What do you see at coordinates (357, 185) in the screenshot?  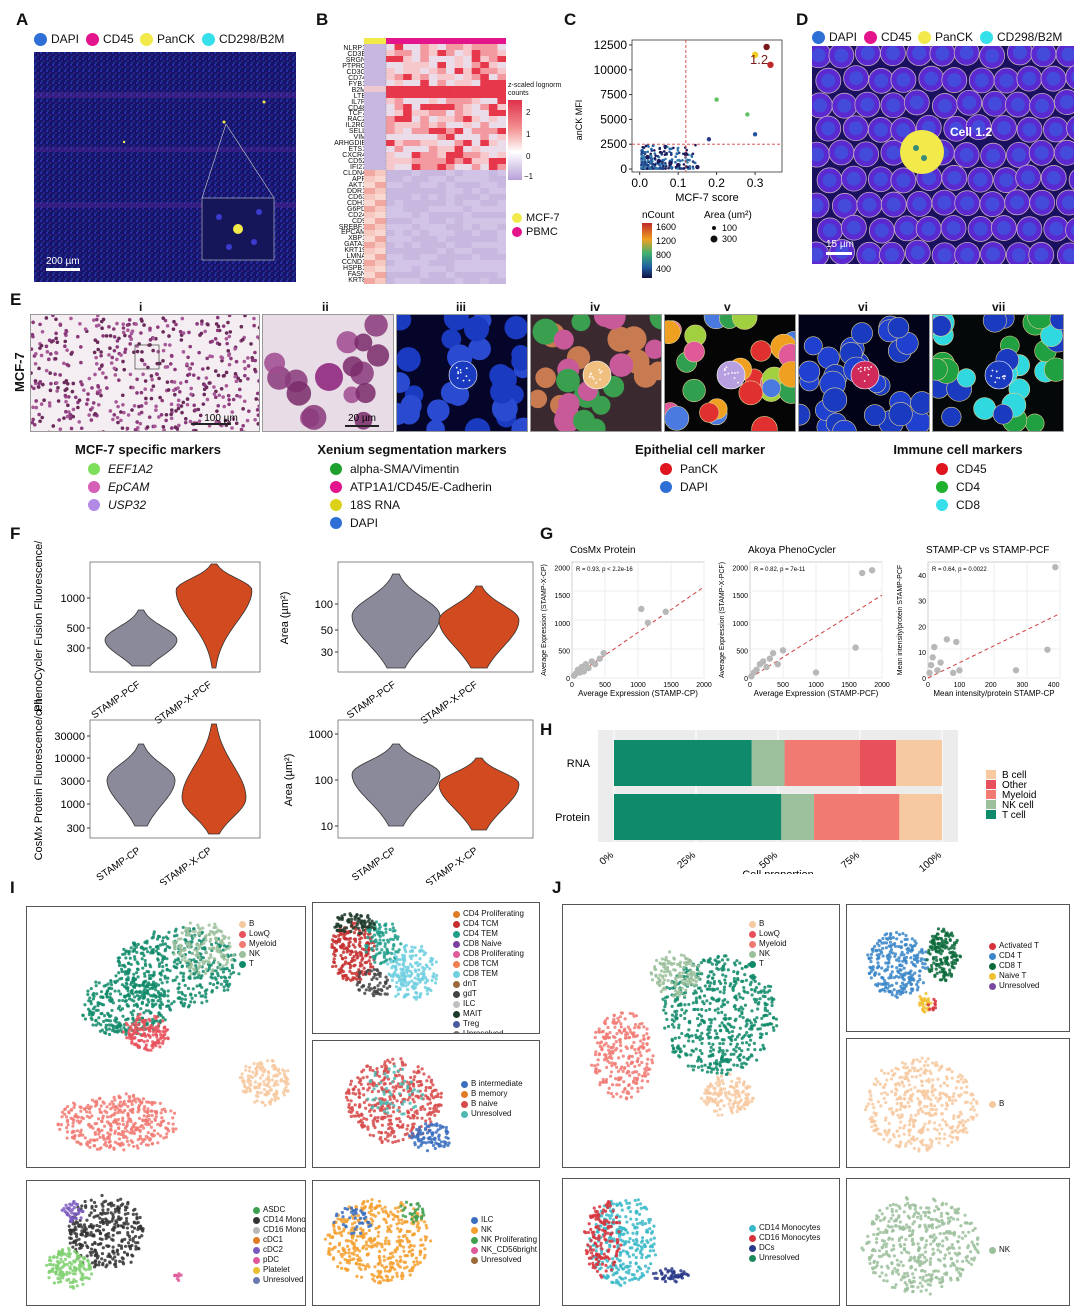 I see `gene-label: AKT1` at bounding box center [357, 185].